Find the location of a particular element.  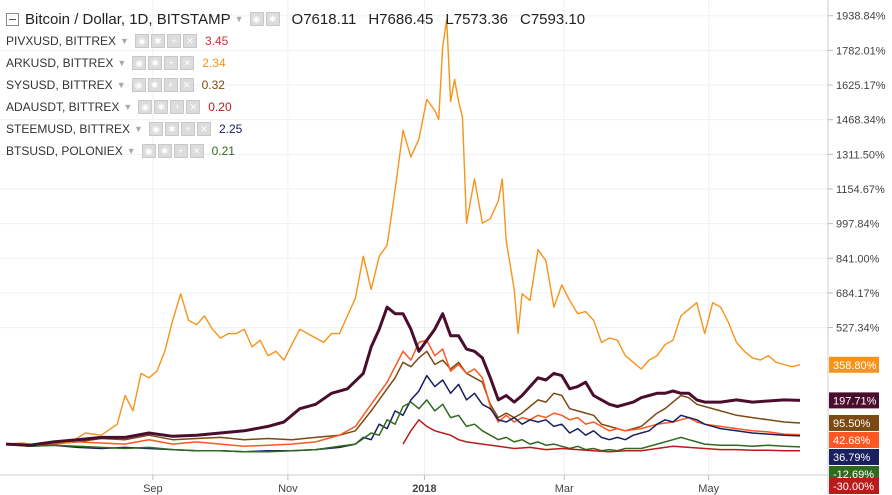

compare-series-row: PIVXUSD, BITTREX ▼ ◉ ✱ + ✕ 3.45 is located at coordinates (295, 41).